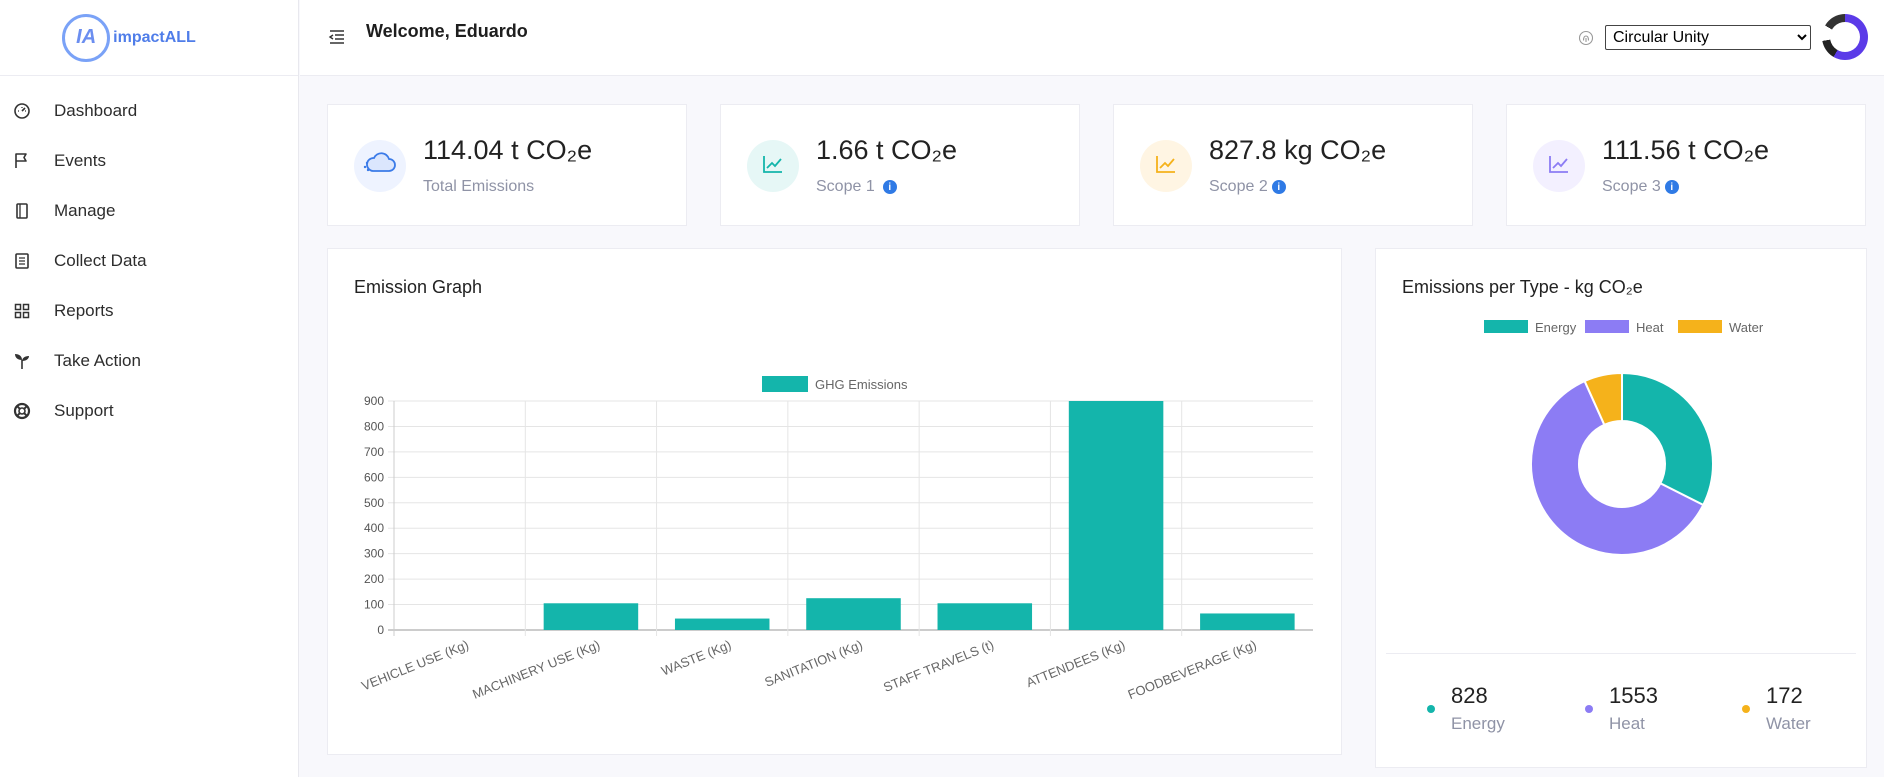 The width and height of the screenshot is (1884, 777). Describe the element at coordinates (1631, 186) in the screenshot. I see `stat-label-text: Scope 3` at that location.